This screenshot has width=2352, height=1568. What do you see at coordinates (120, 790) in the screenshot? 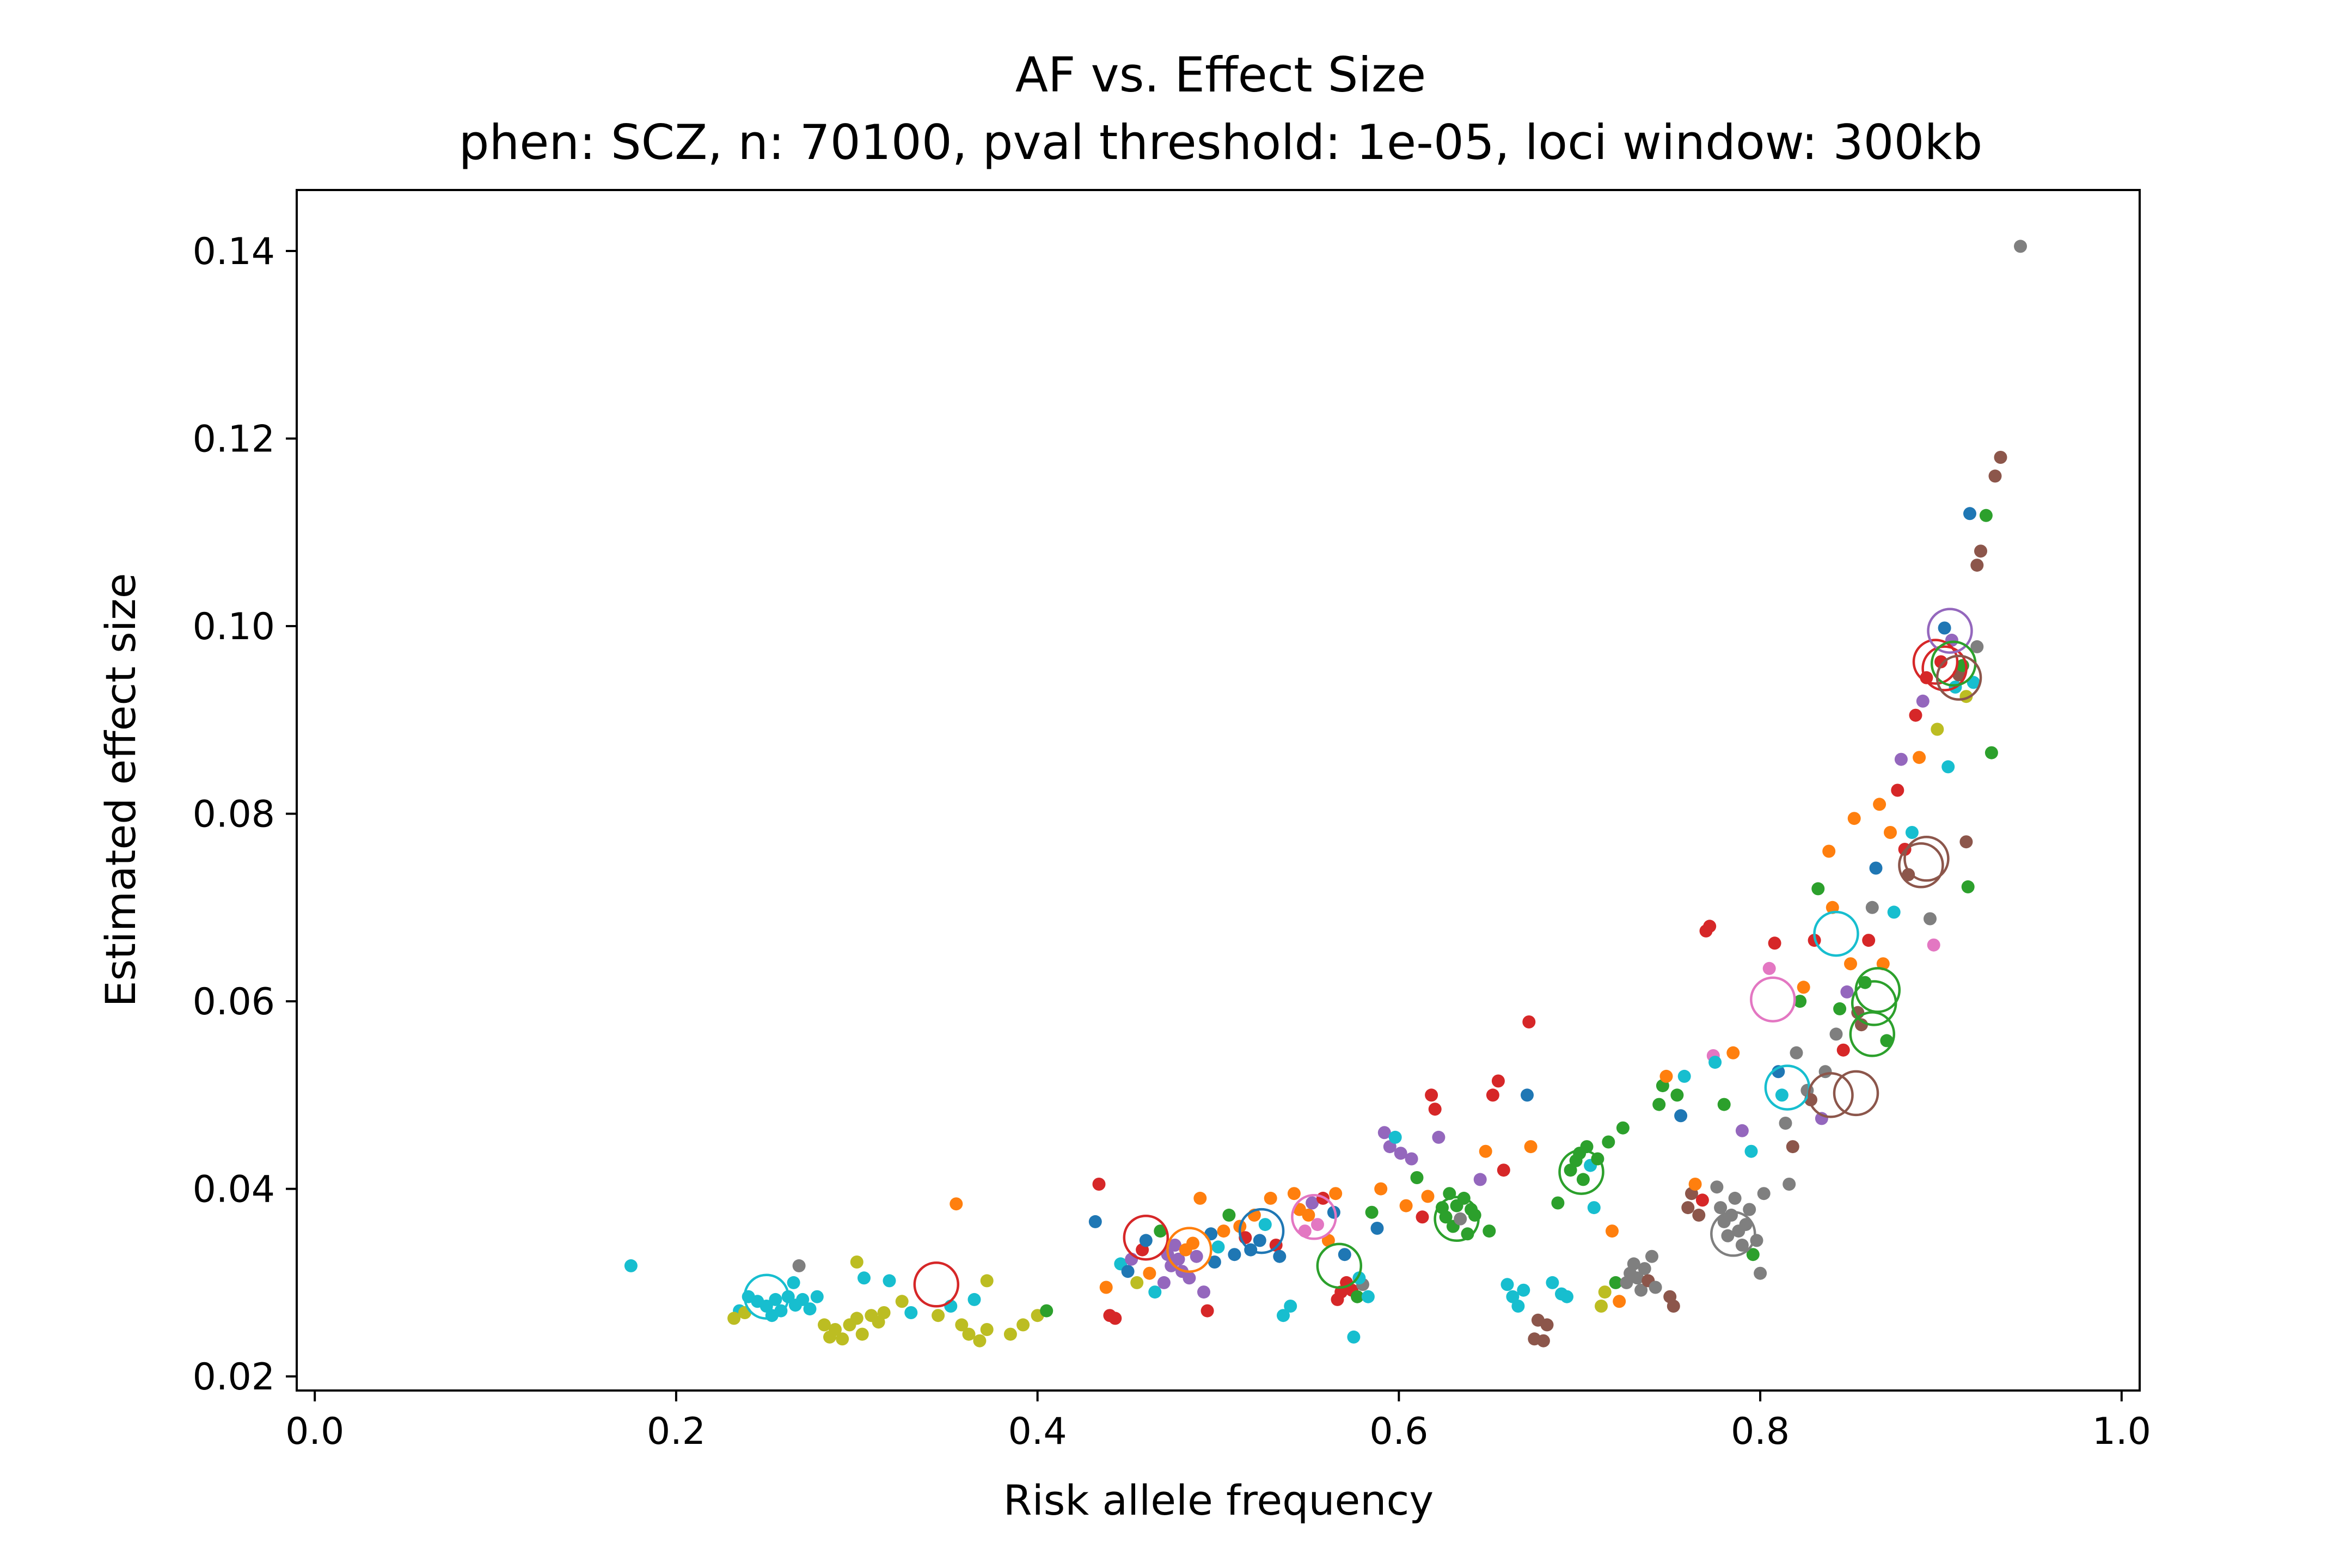
I see `y-axis-label: Estimated effect size` at bounding box center [120, 790].